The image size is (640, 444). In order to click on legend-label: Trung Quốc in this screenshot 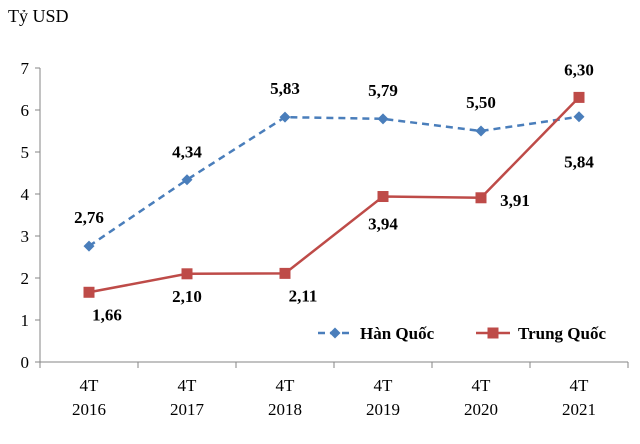, I will do `click(562, 333)`.